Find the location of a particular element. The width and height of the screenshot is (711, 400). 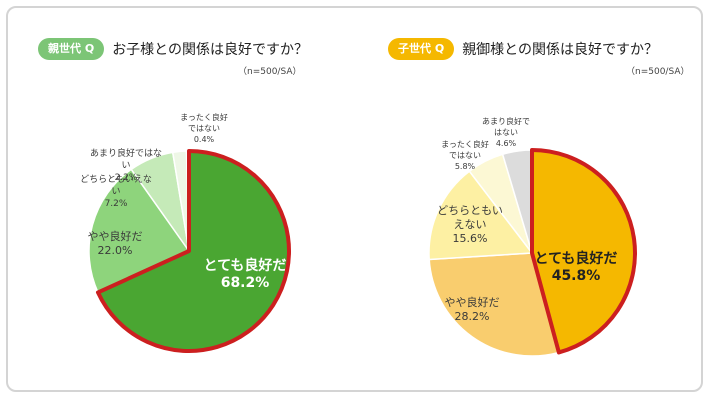

slice-value: 45.8% is located at coordinates (576, 276).